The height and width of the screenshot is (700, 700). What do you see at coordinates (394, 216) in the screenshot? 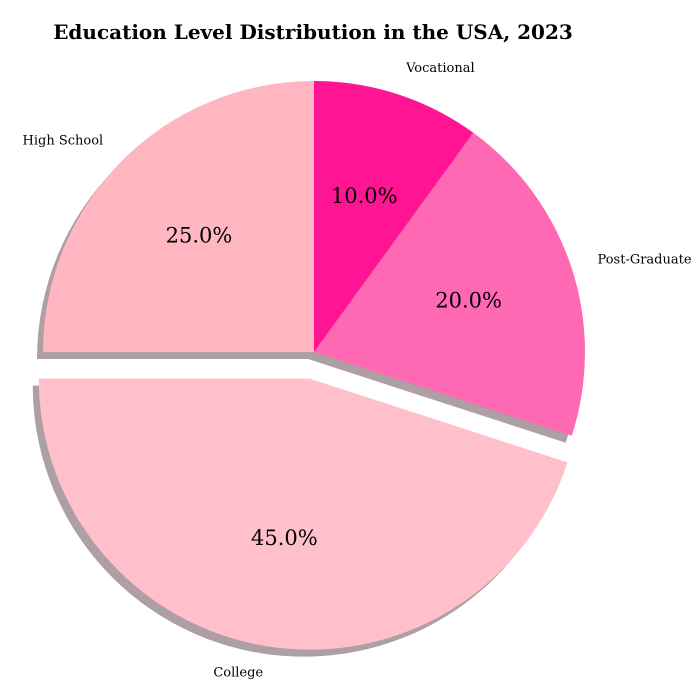
I see `pie-slice-vocational` at bounding box center [394, 216].